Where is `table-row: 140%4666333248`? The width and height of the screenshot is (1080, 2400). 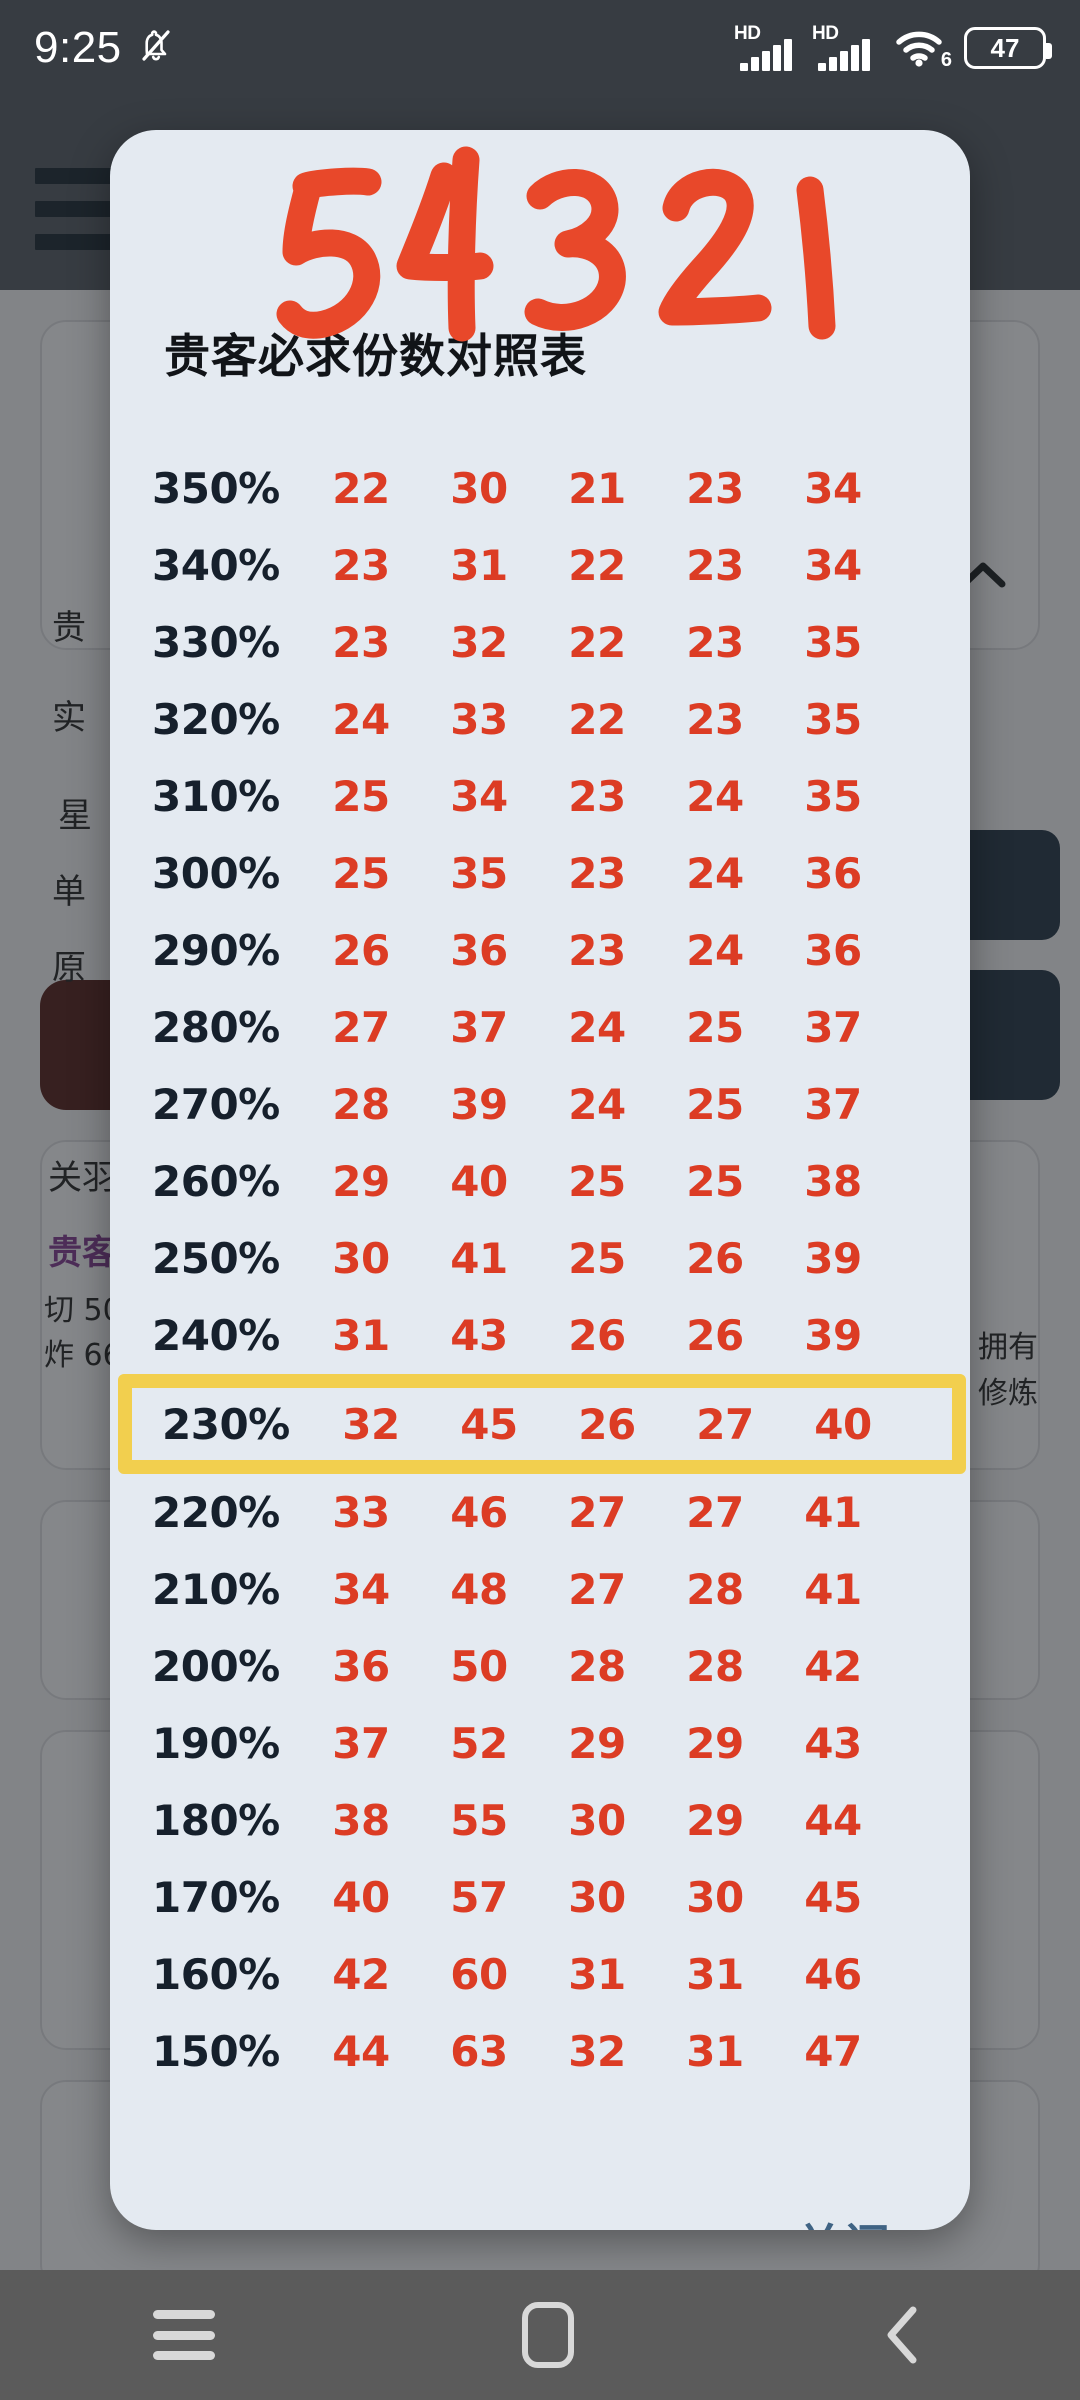
table-row: 140%4666333248 is located at coordinates (540, 2095).